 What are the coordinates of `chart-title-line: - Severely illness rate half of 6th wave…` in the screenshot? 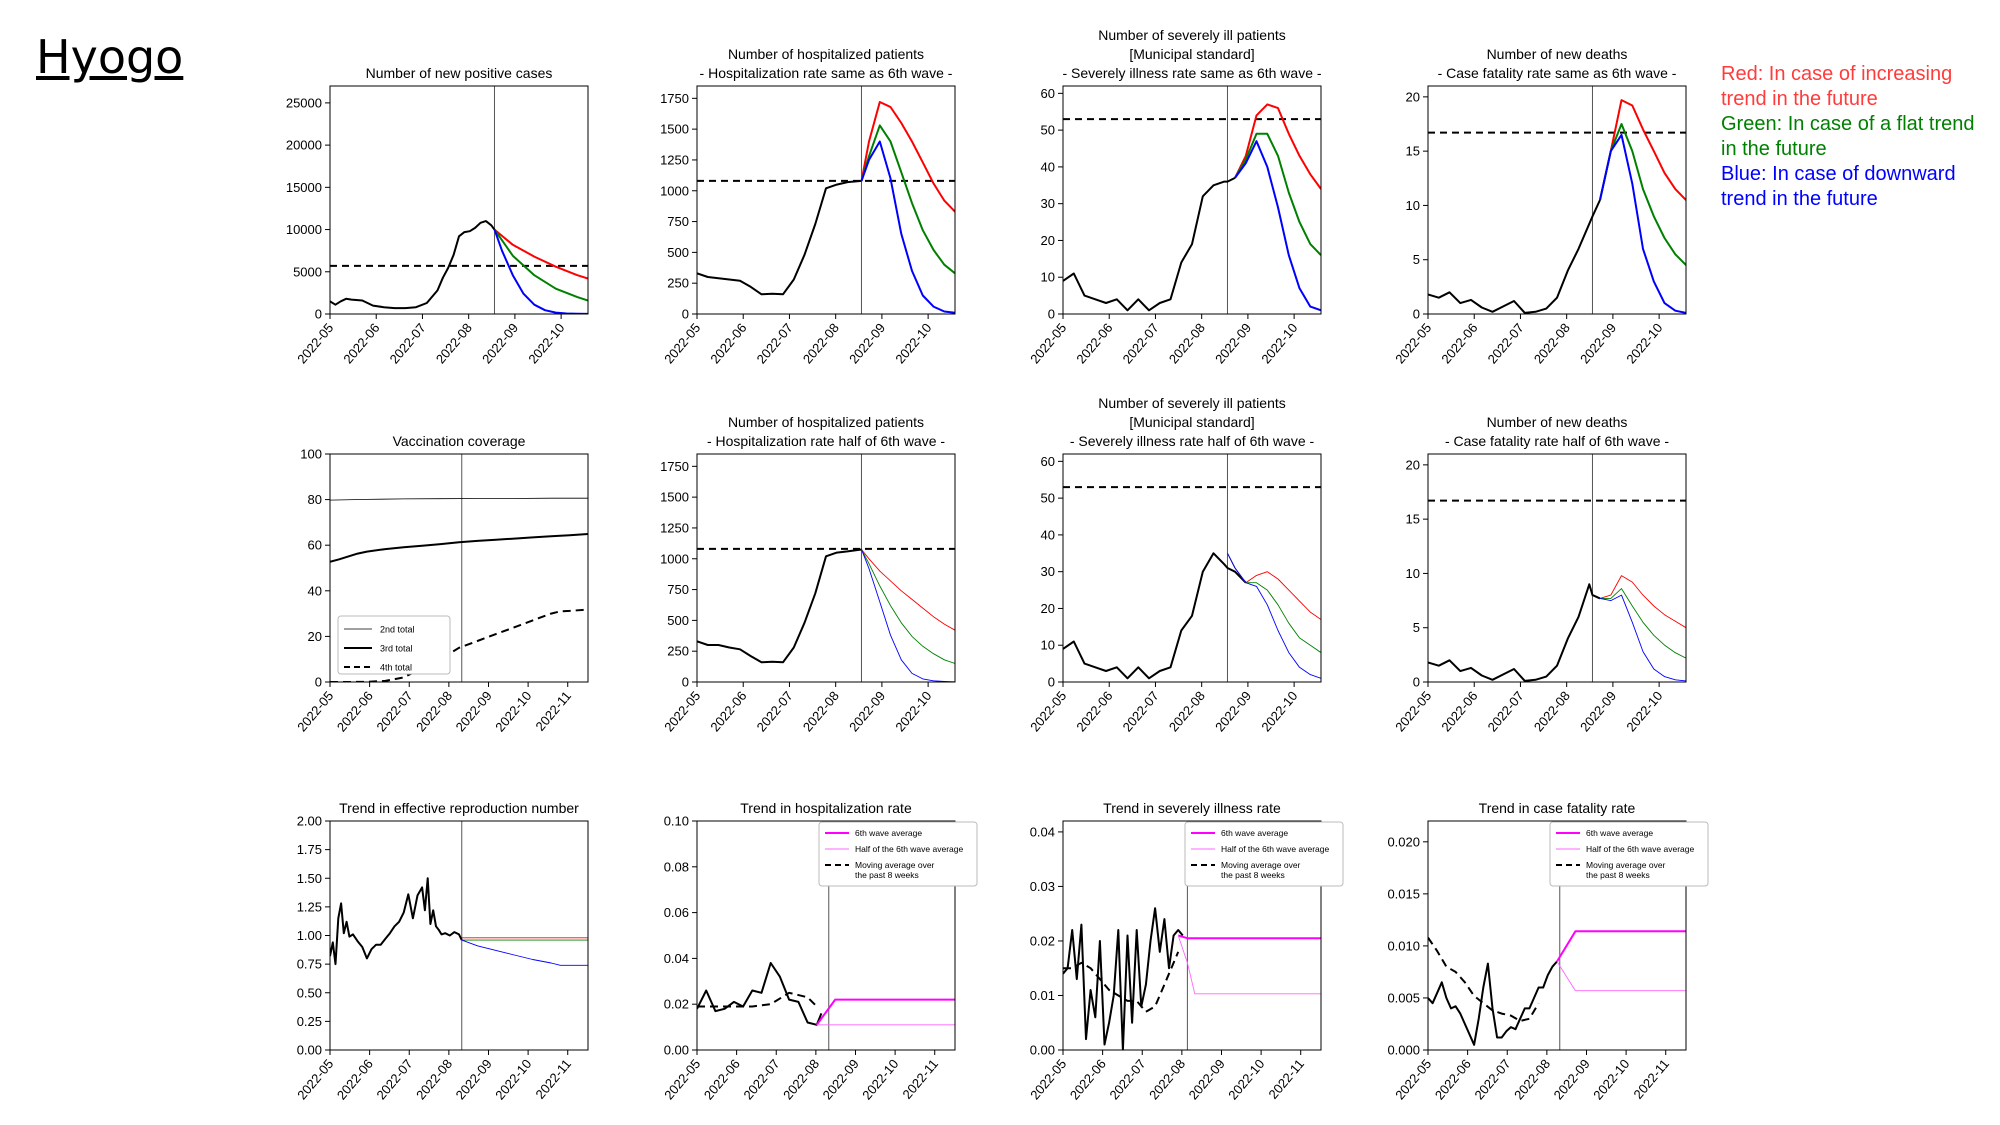 It's located at (1192, 441).